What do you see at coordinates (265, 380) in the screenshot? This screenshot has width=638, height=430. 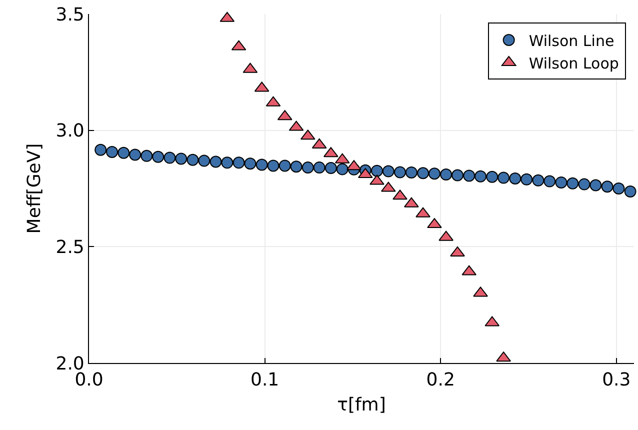 I see `x-tick-label: 0.1` at bounding box center [265, 380].